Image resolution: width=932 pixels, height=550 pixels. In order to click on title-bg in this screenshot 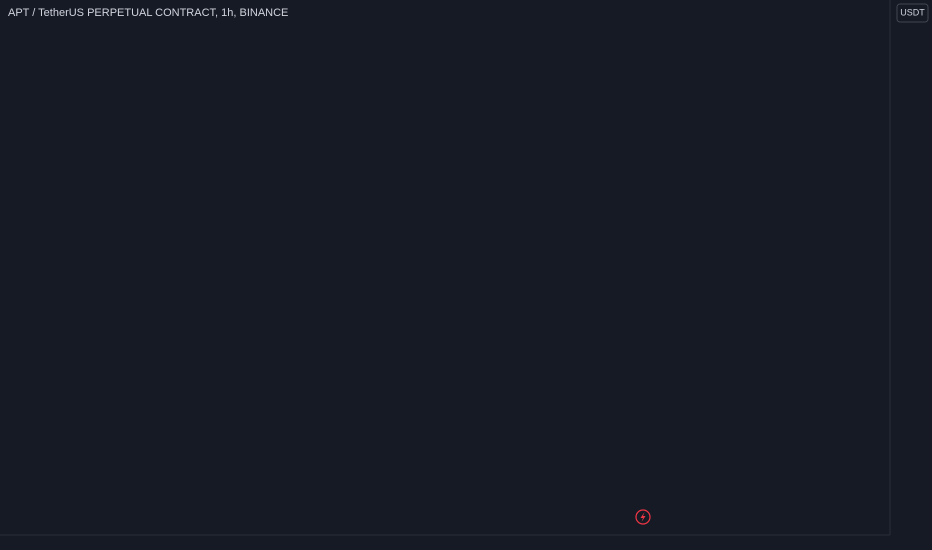, I will do `click(118, 13)`.